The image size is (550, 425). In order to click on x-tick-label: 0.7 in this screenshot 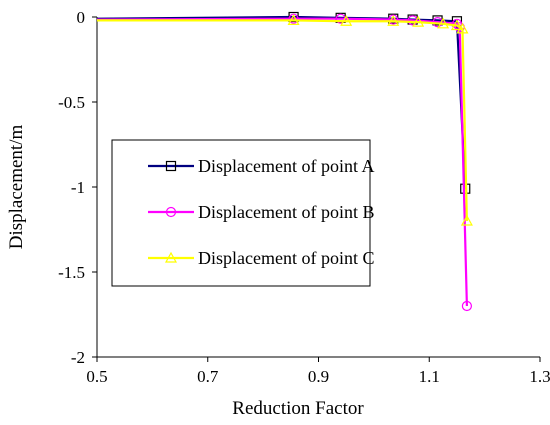, I will do `click(208, 376)`.